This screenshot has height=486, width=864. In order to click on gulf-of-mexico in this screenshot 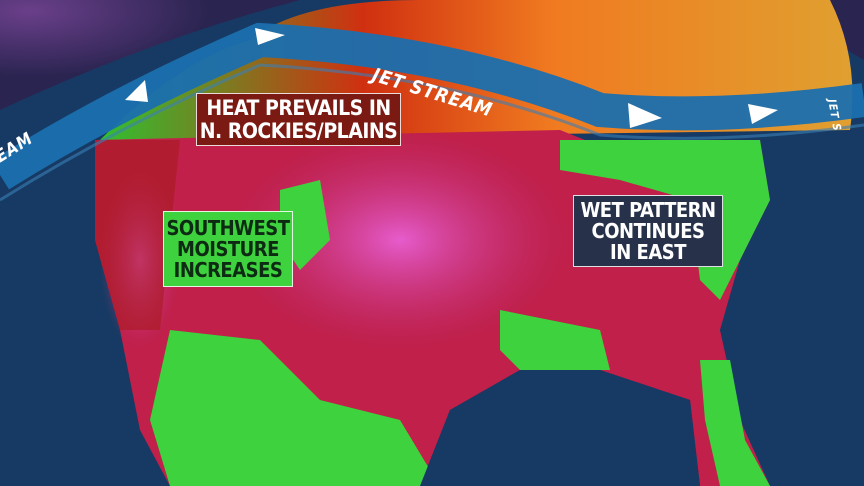, I will do `click(560, 428)`.